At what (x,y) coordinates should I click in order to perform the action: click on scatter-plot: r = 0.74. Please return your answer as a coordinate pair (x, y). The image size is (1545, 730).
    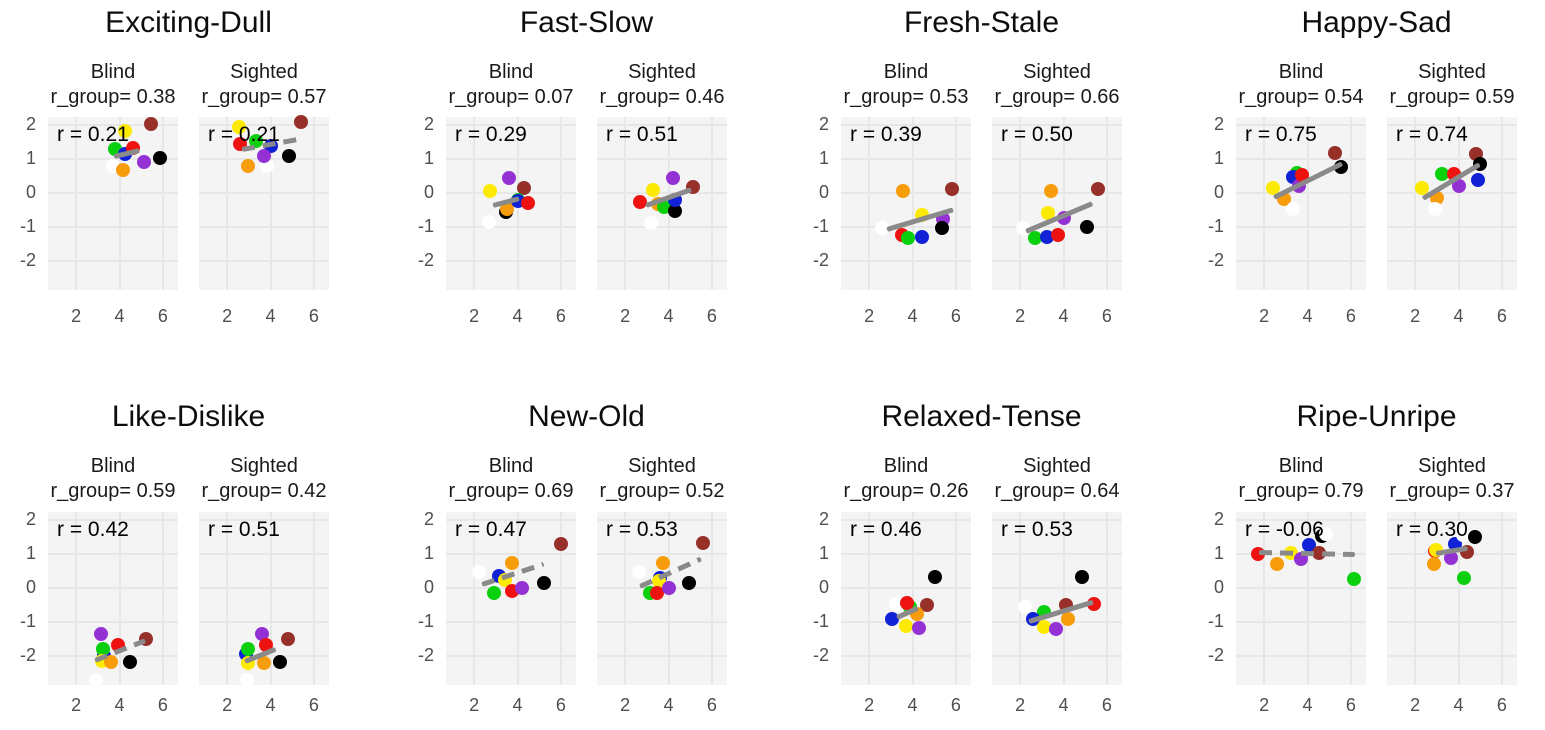
    Looking at the image, I should click on (1452, 203).